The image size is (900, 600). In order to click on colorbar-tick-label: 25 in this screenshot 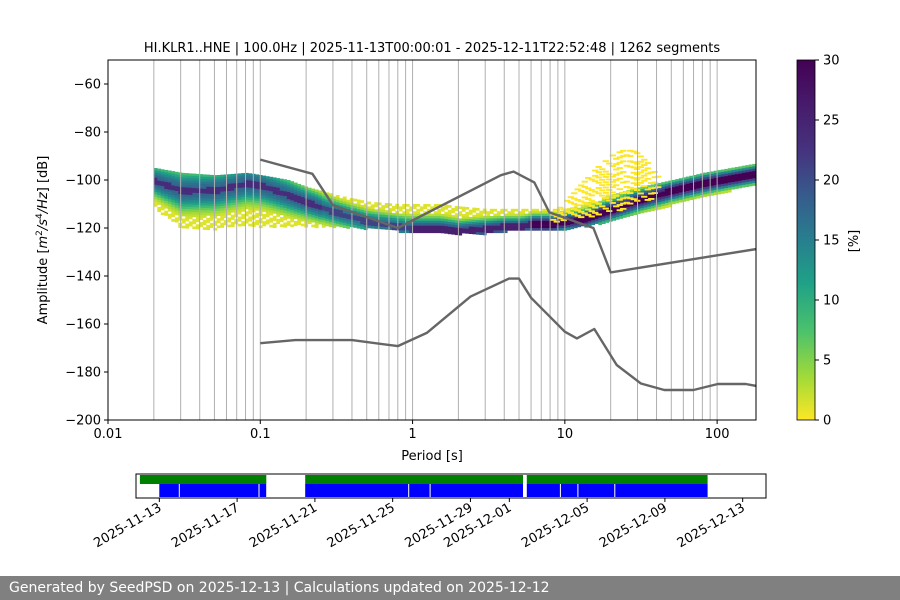, I will do `click(831, 121)`.